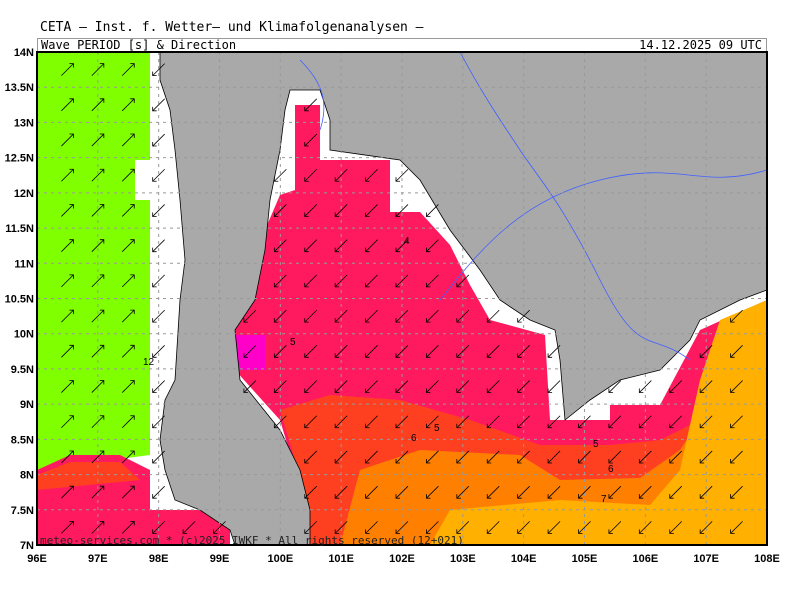 Image resolution: width=800 pixels, height=600 pixels. What do you see at coordinates (341, 559) in the screenshot?
I see `lon-tick-label: 101E` at bounding box center [341, 559].